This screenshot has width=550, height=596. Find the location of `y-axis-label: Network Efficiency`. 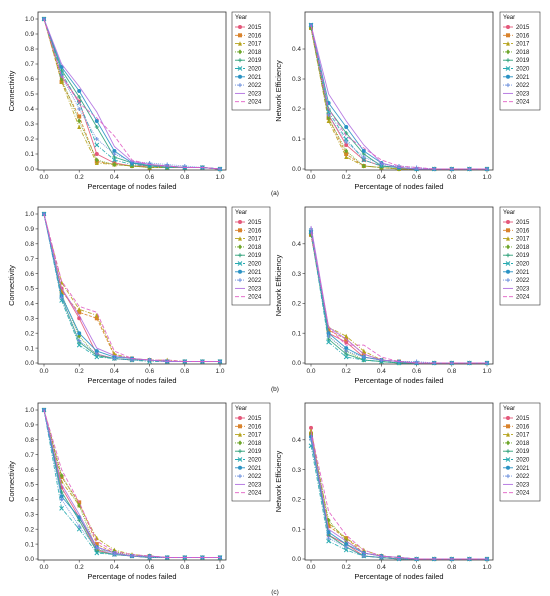

y-axis-label: Network Efficiency is located at coordinates (278, 285).